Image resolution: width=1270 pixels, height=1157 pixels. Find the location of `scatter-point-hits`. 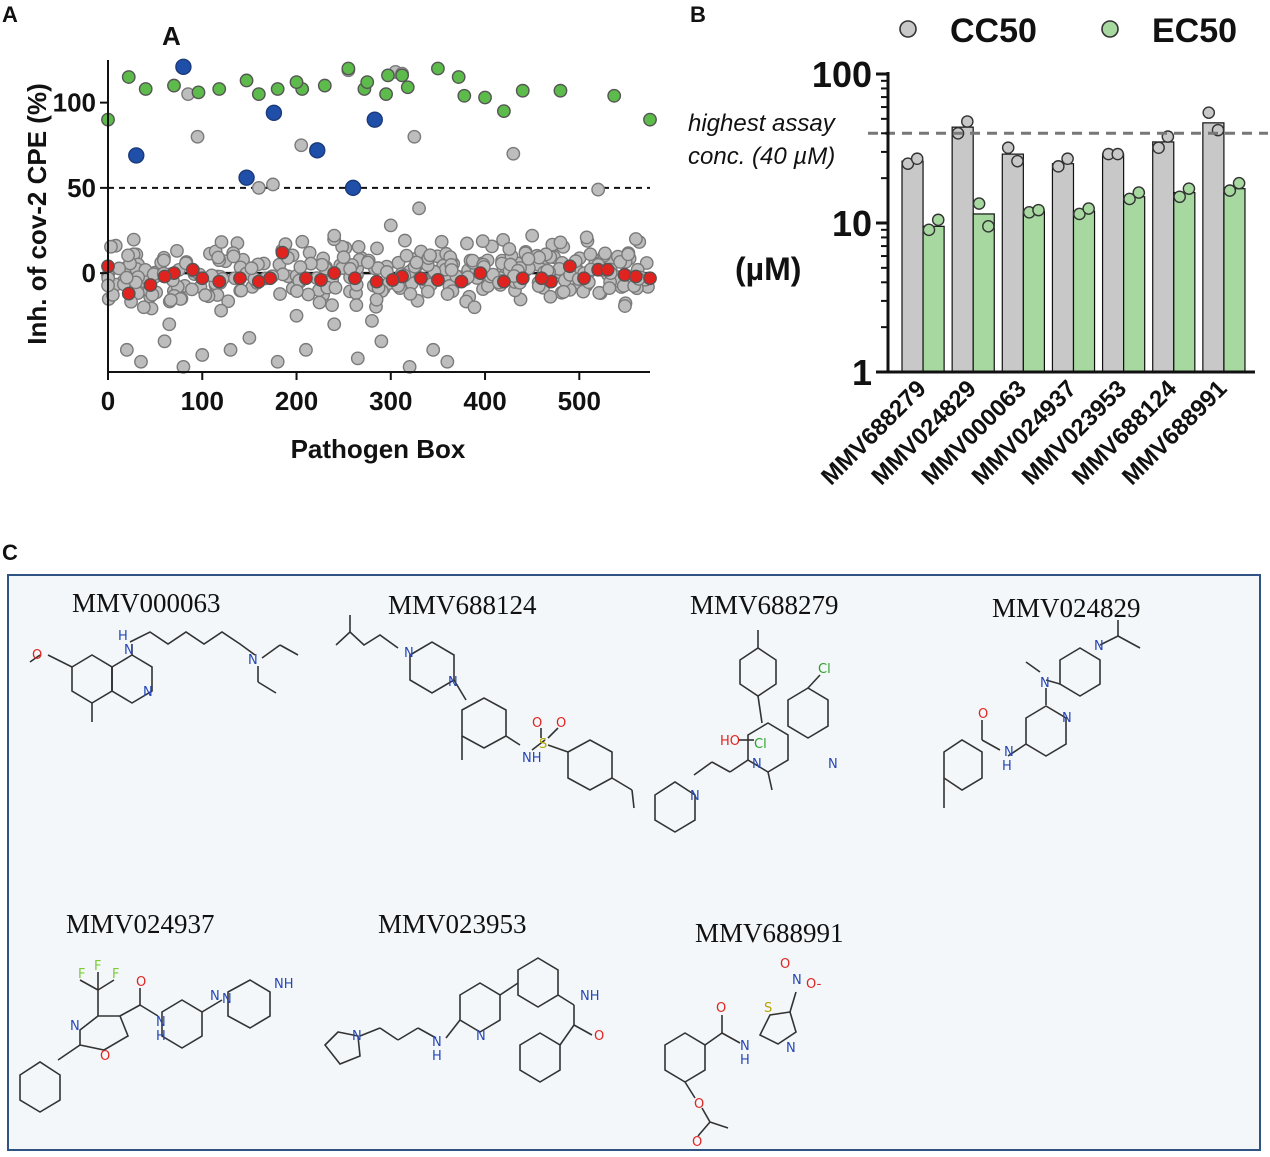

scatter-point-hits is located at coordinates (353, 188).